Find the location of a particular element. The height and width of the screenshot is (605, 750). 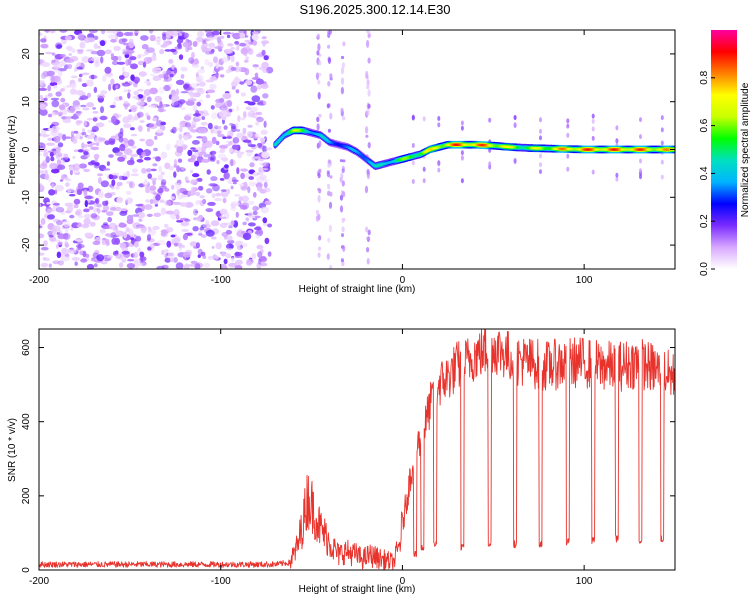

x-tick-label: -100 is located at coordinates (221, 581).